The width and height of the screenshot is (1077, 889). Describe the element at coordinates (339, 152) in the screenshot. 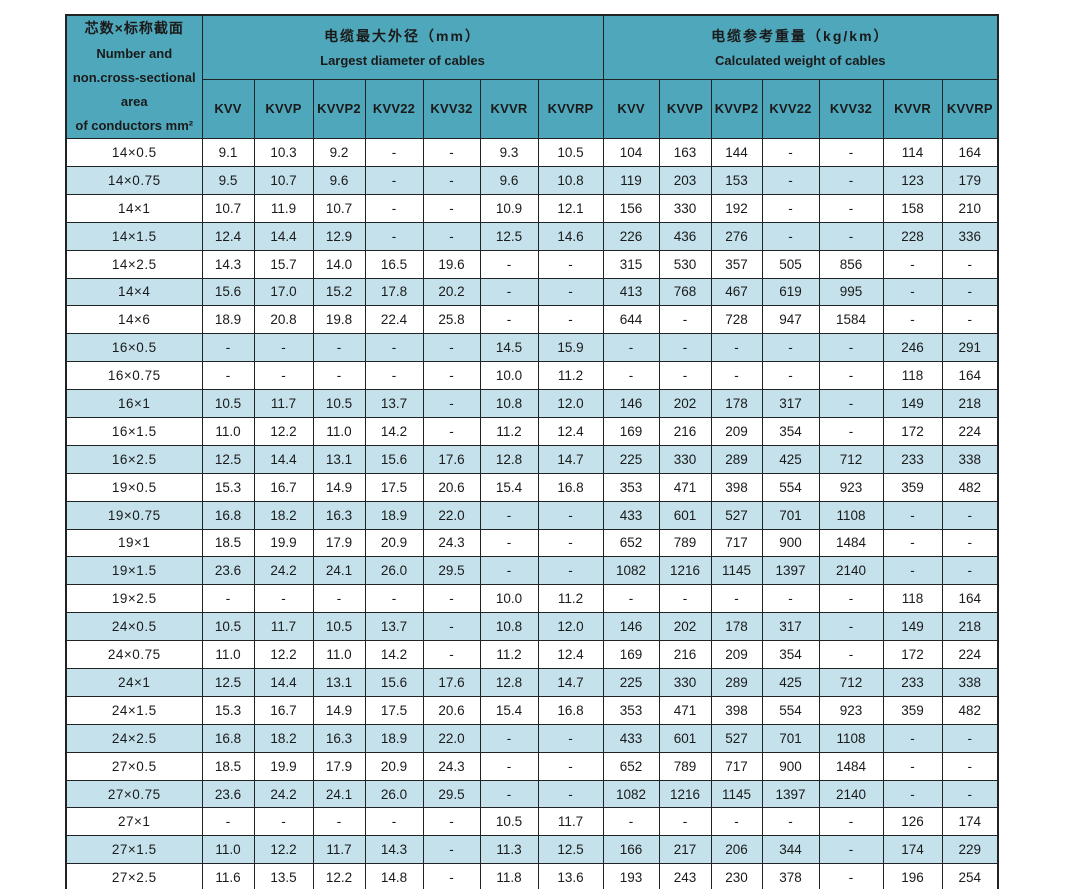

I see `diameter-cell: 9.2` at that location.